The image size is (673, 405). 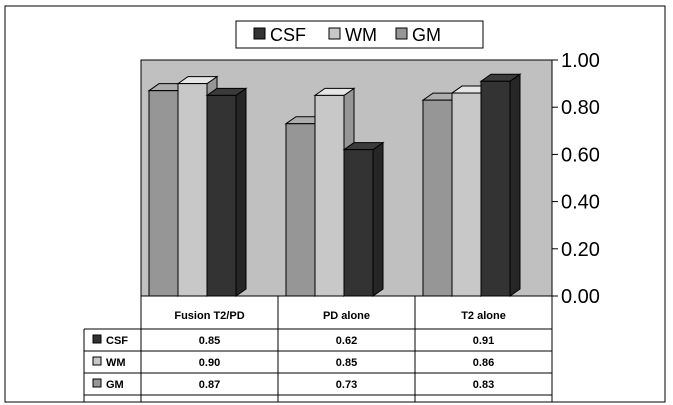 What do you see at coordinates (483, 316) in the screenshot?
I see `category-label: T2 alone` at bounding box center [483, 316].